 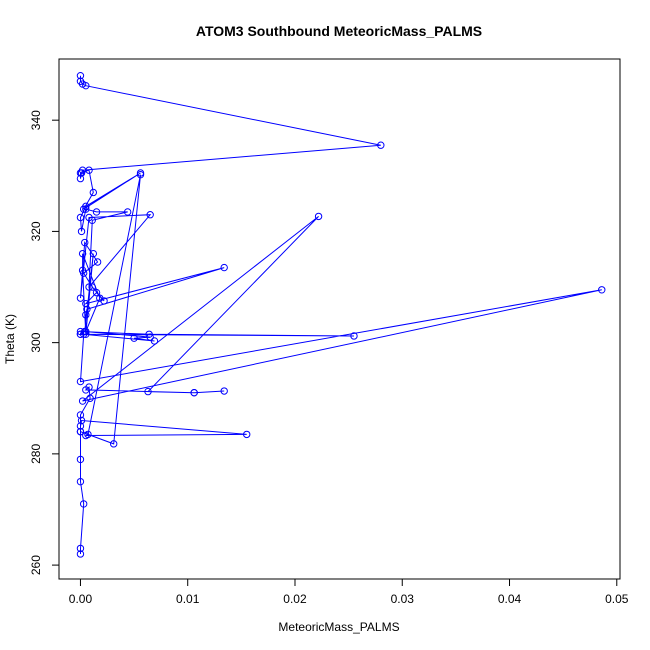 I want to click on y-tick-label: 320, so click(x=36, y=231).